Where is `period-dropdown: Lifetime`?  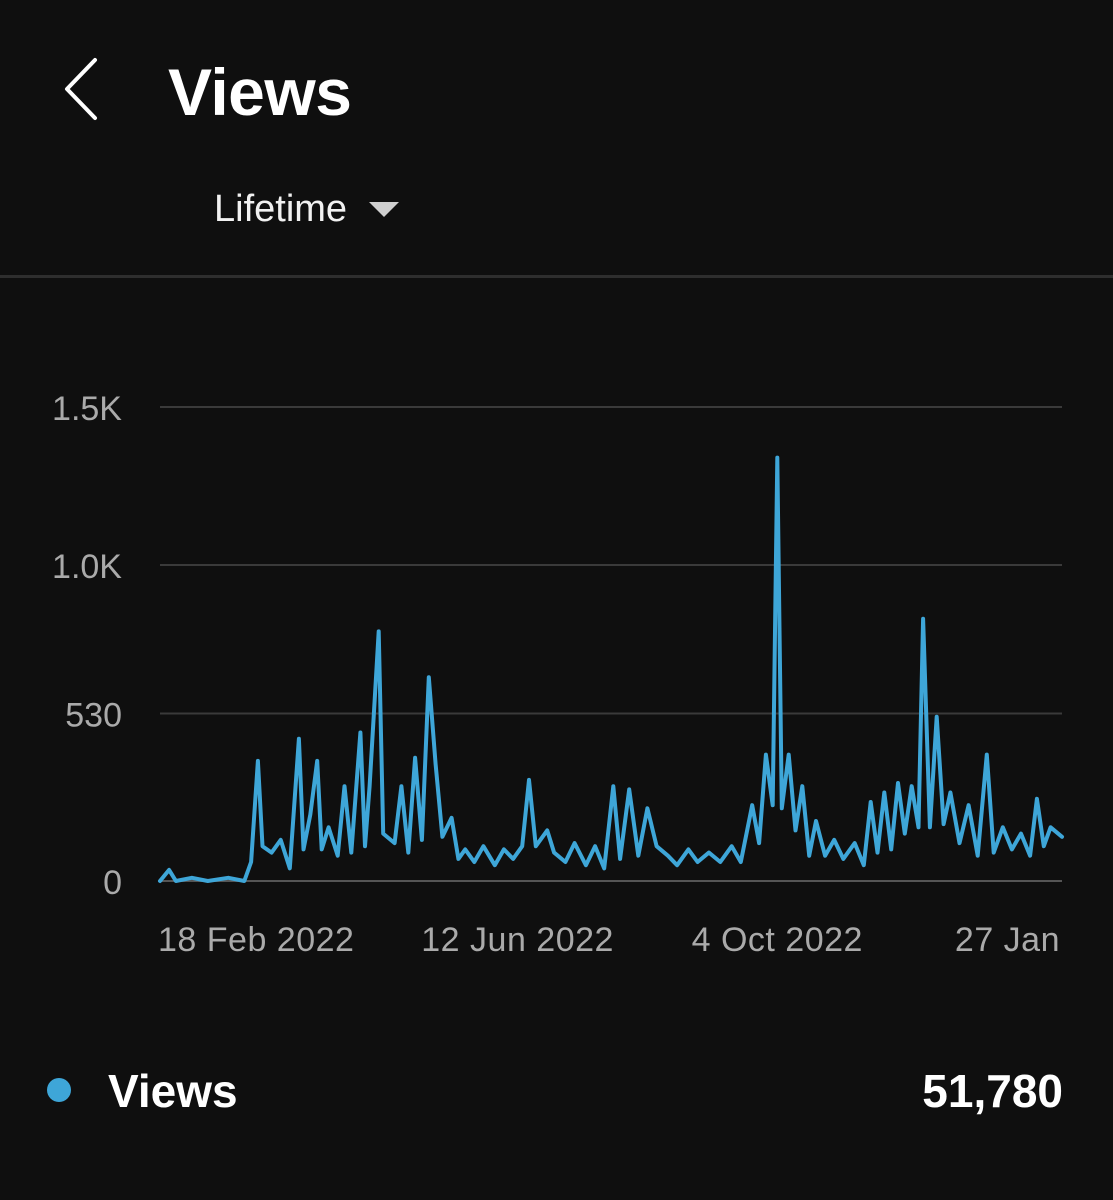 period-dropdown: Lifetime is located at coordinates (307, 209).